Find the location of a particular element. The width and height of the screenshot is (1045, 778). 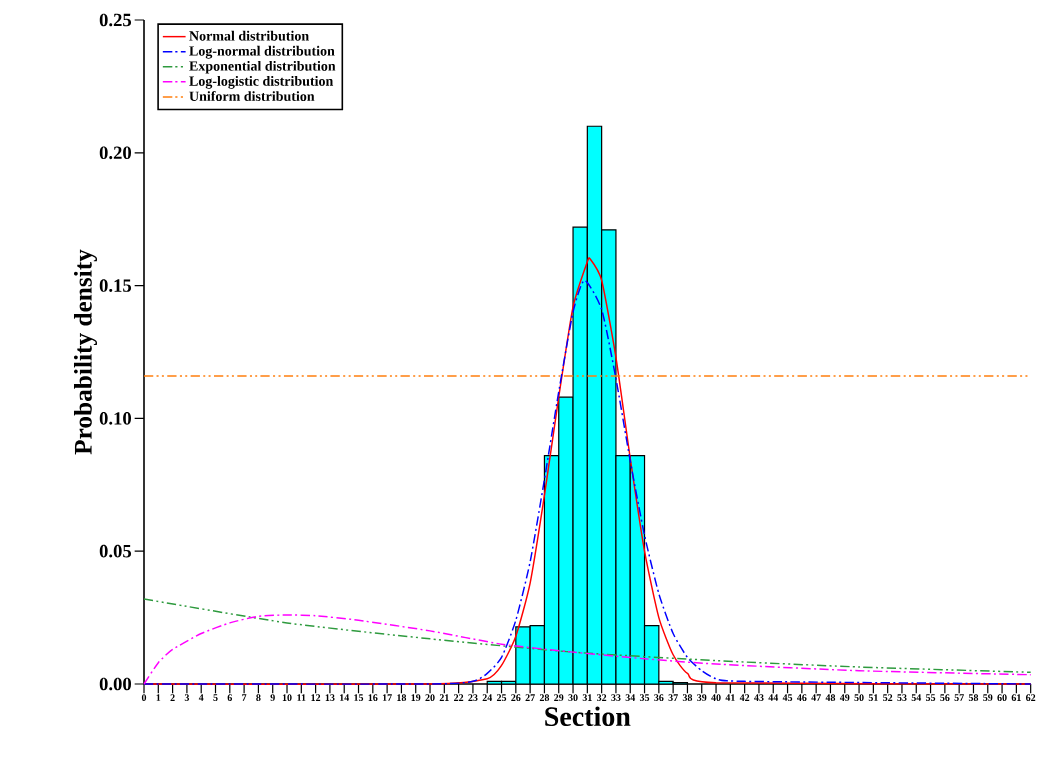

x-tick-label: 36 is located at coordinates (659, 697).